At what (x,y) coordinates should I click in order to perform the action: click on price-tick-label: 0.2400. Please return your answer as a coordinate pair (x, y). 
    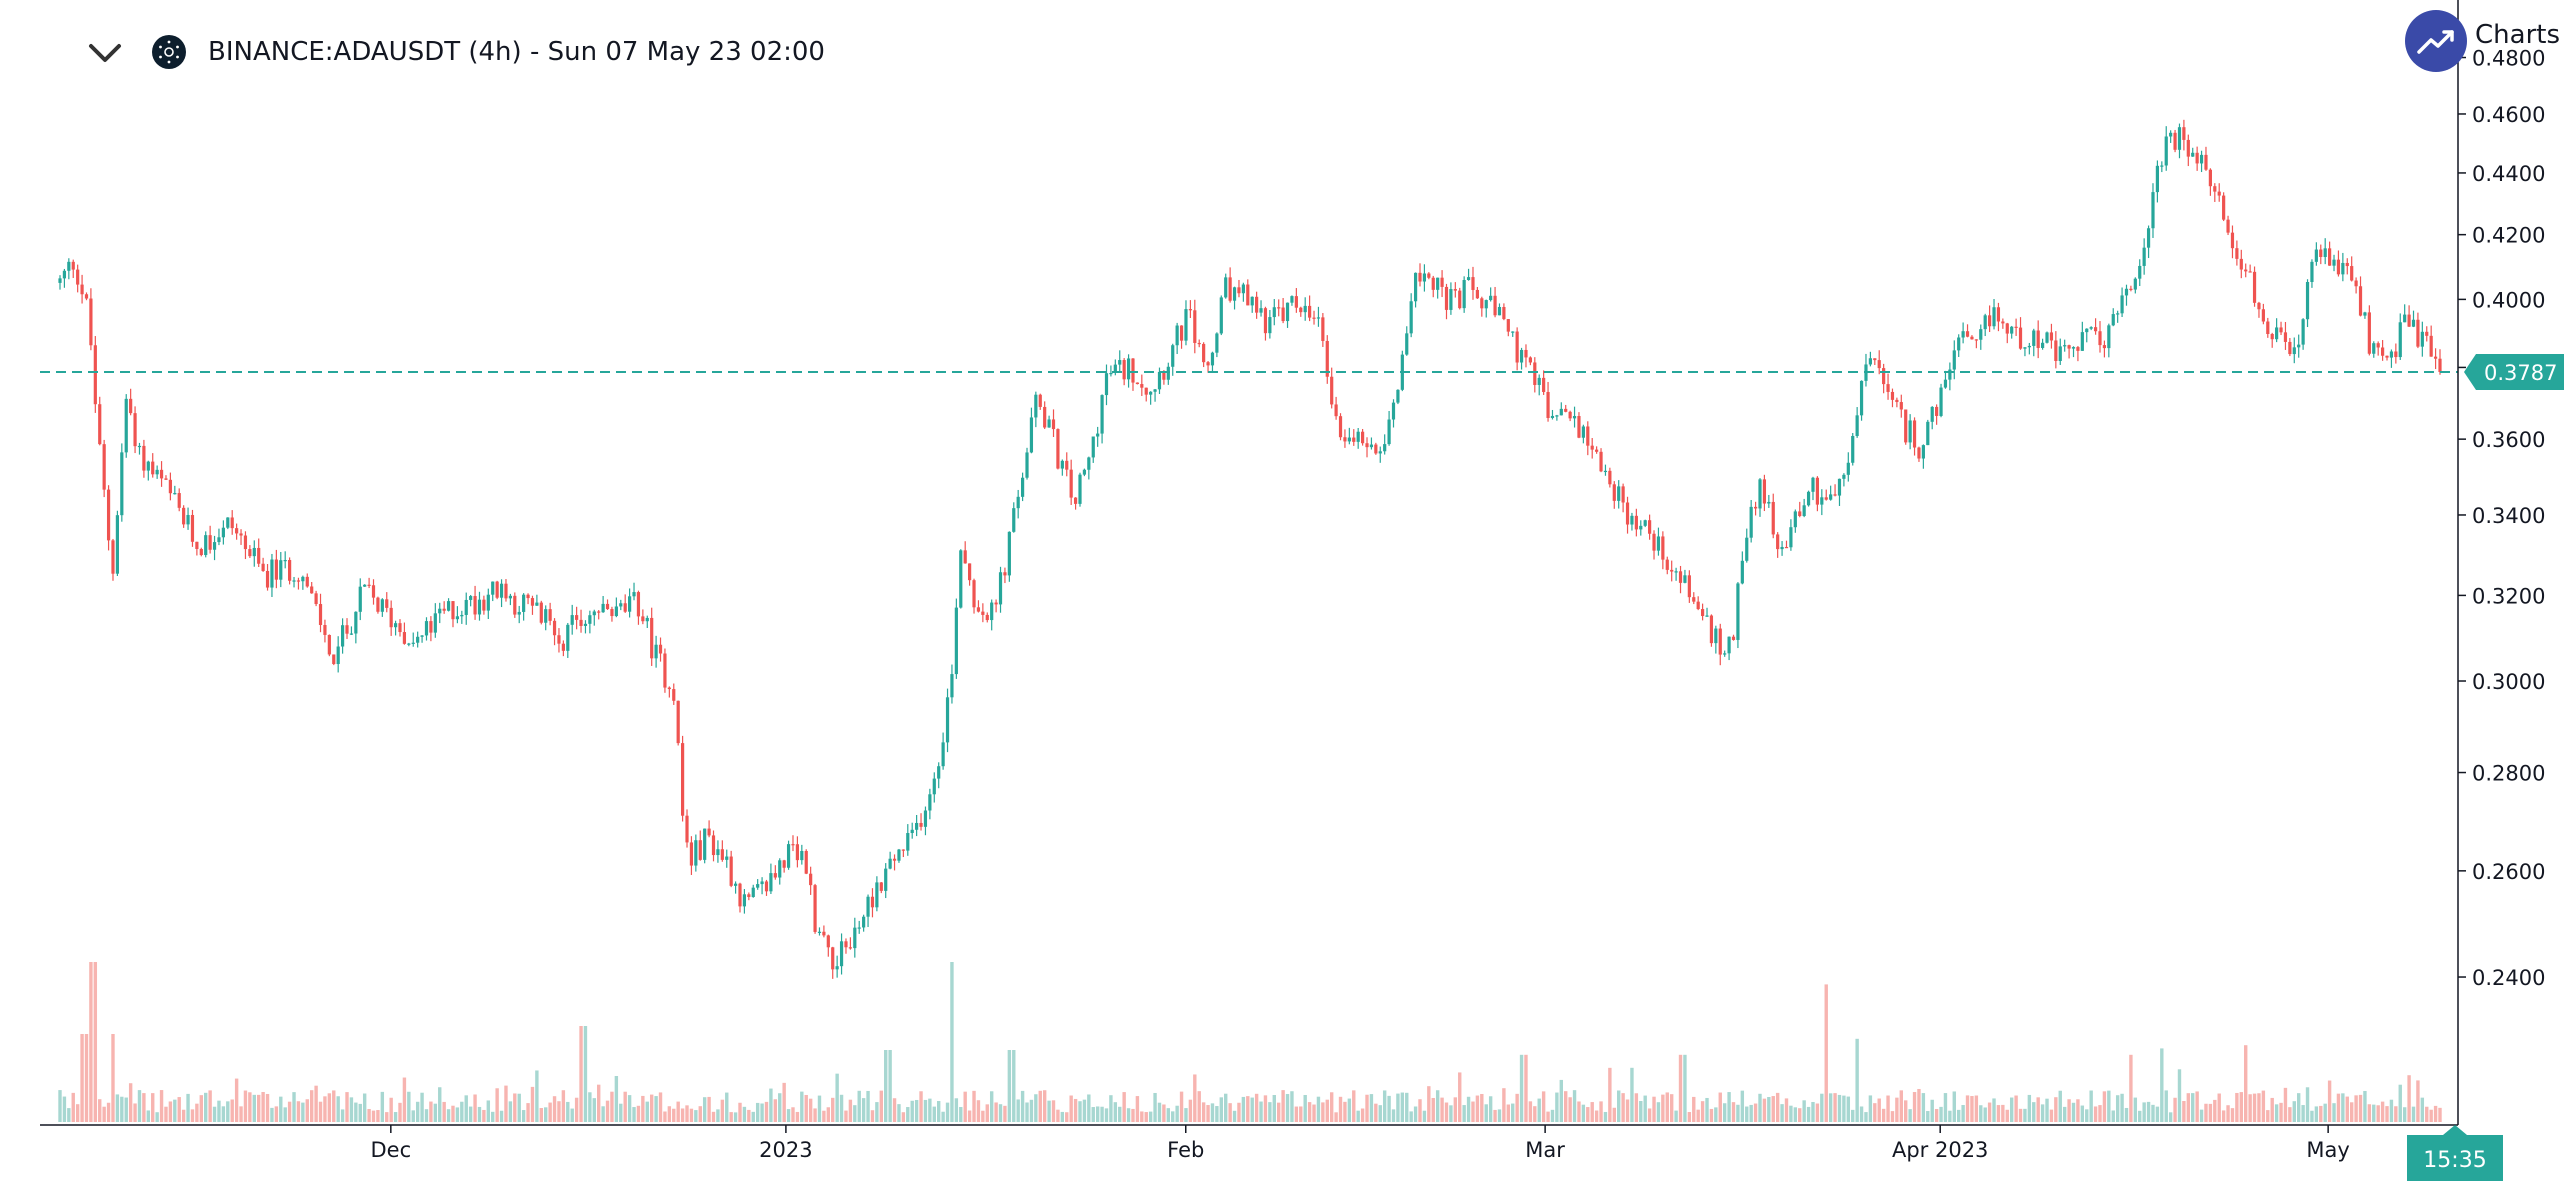
    Looking at the image, I should click on (2508, 978).